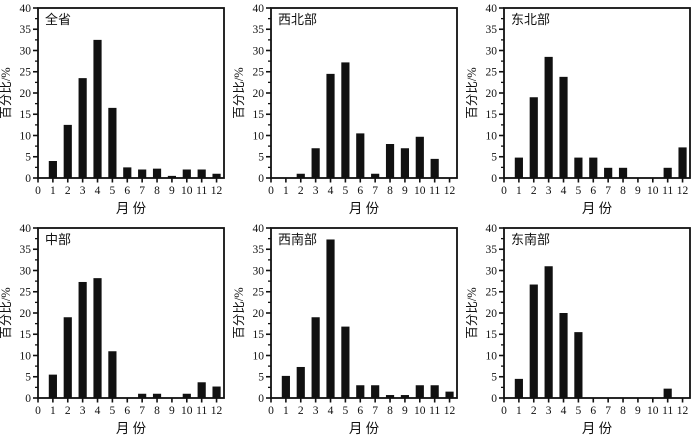 The image size is (700, 440). Describe the element at coordinates (58, 239) in the screenshot. I see `chart-title: 中部` at that location.